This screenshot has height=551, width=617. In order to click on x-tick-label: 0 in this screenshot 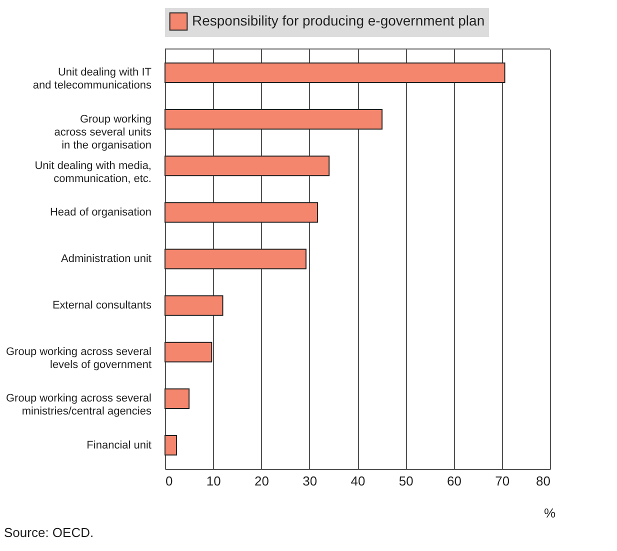, I will do `click(169, 481)`.